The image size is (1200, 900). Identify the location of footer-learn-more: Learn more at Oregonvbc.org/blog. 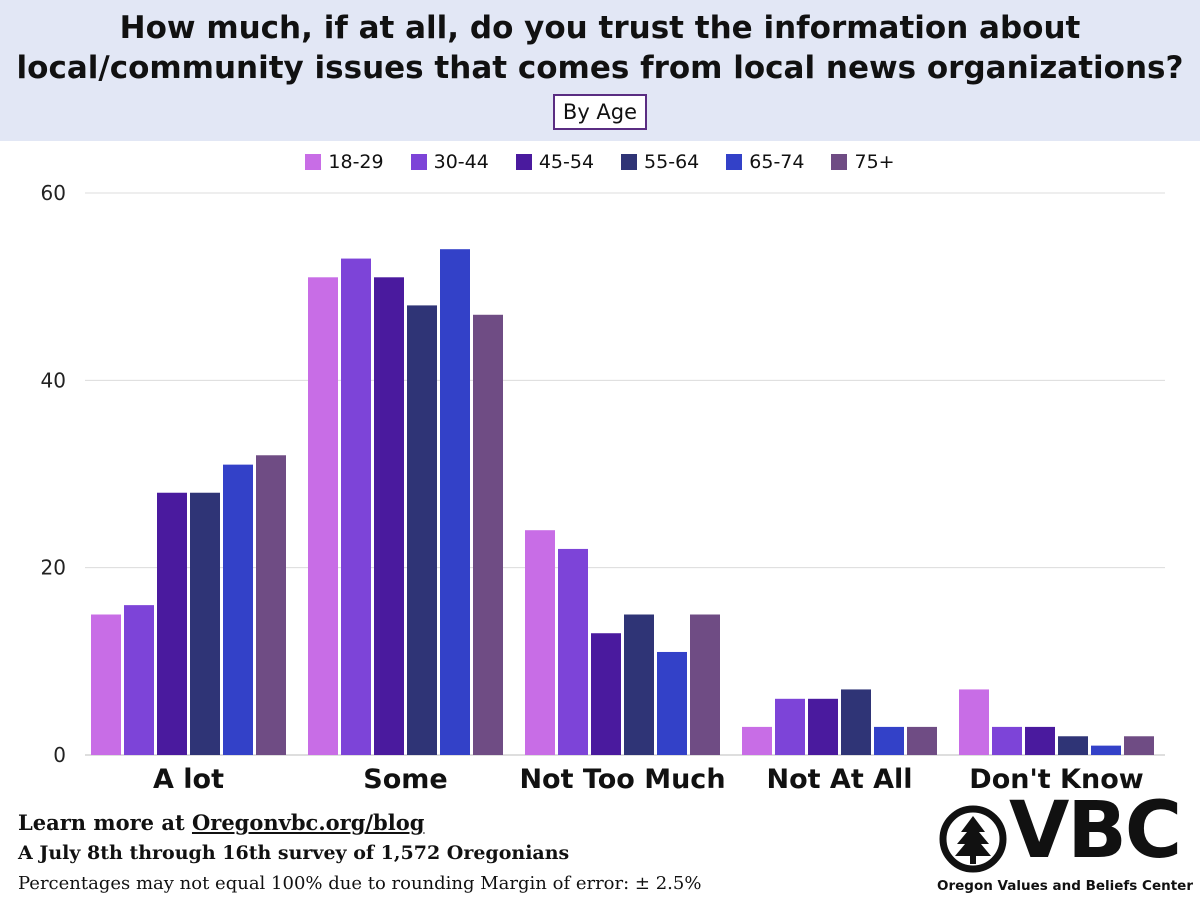
(221, 822).